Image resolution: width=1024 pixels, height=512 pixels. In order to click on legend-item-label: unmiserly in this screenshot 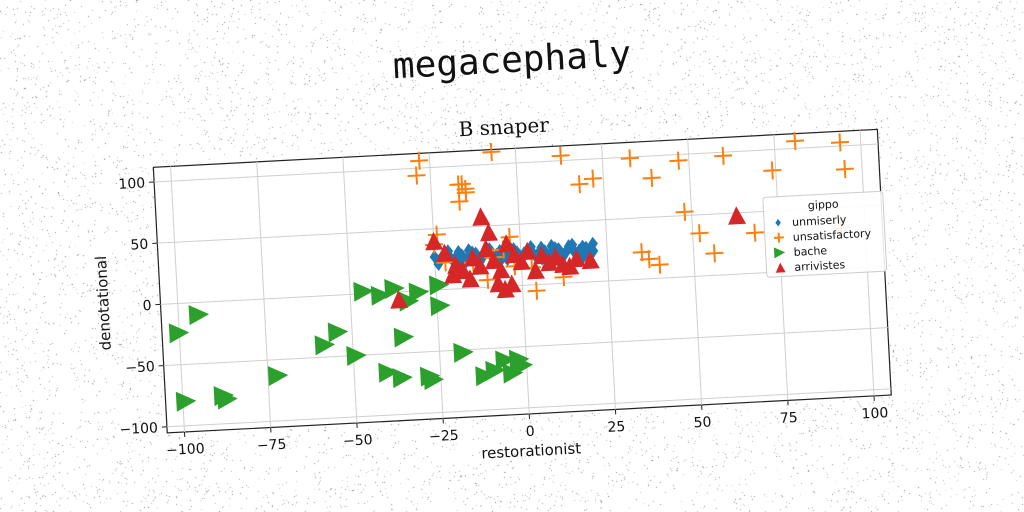, I will do `click(819, 221)`.